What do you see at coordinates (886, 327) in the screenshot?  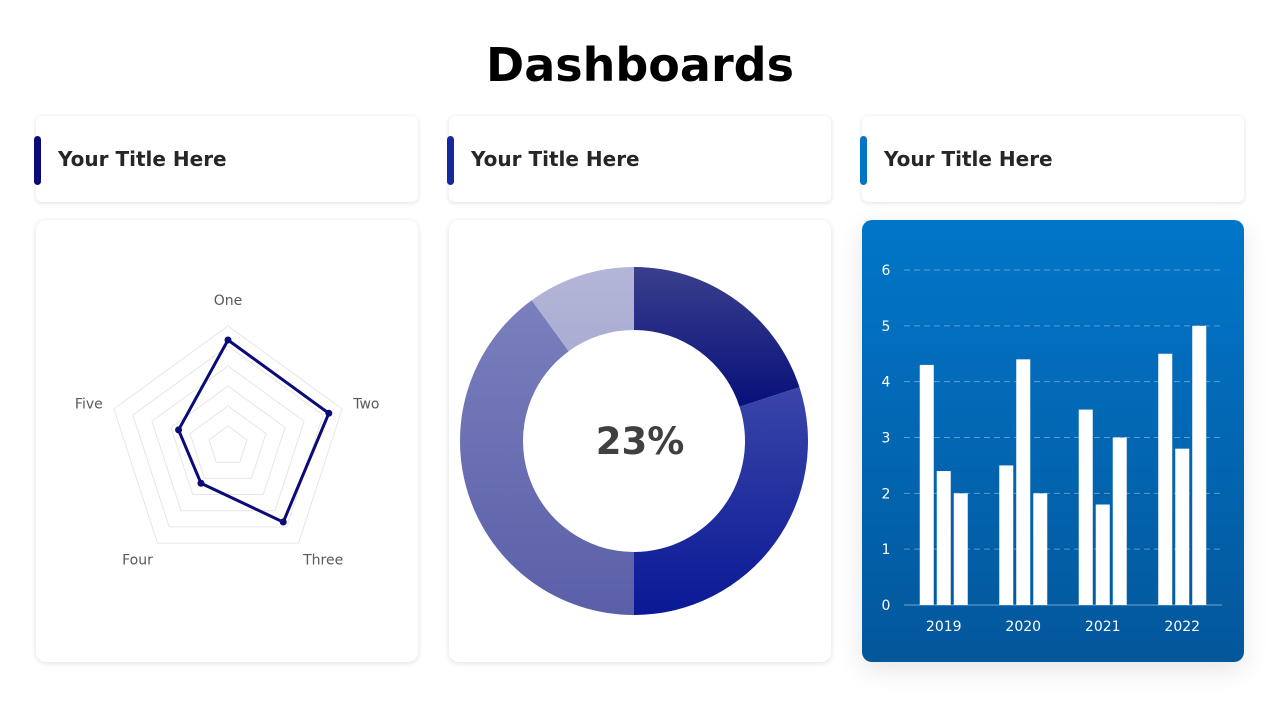 I see `y-tick-label: 5` at bounding box center [886, 327].